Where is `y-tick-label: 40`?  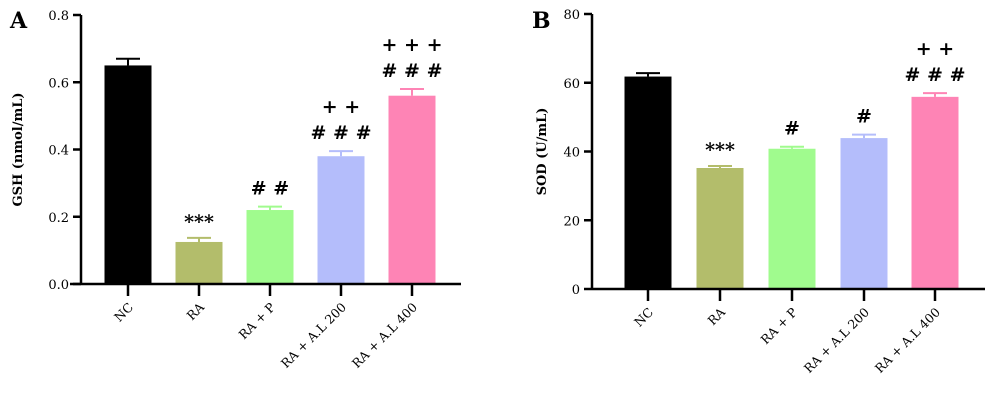
y-tick-label: 40 is located at coordinates (571, 153).